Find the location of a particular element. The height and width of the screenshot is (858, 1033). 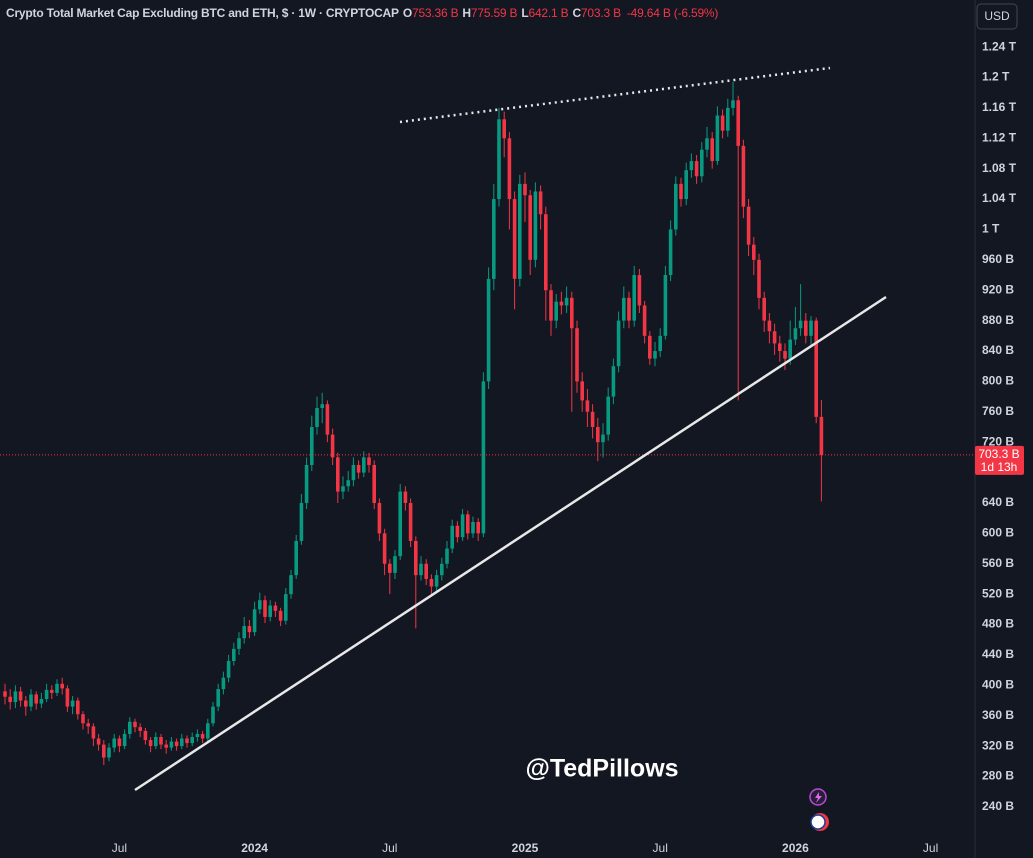

y-tick-label: 960 B is located at coordinates (998, 259).